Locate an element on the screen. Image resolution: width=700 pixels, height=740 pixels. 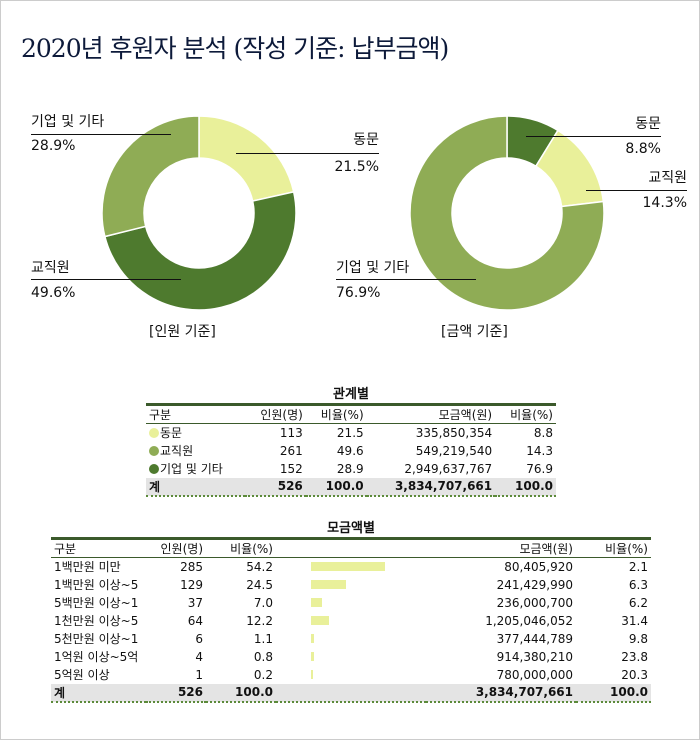
caption-amount: [금액 기준] is located at coordinates (474, 332).